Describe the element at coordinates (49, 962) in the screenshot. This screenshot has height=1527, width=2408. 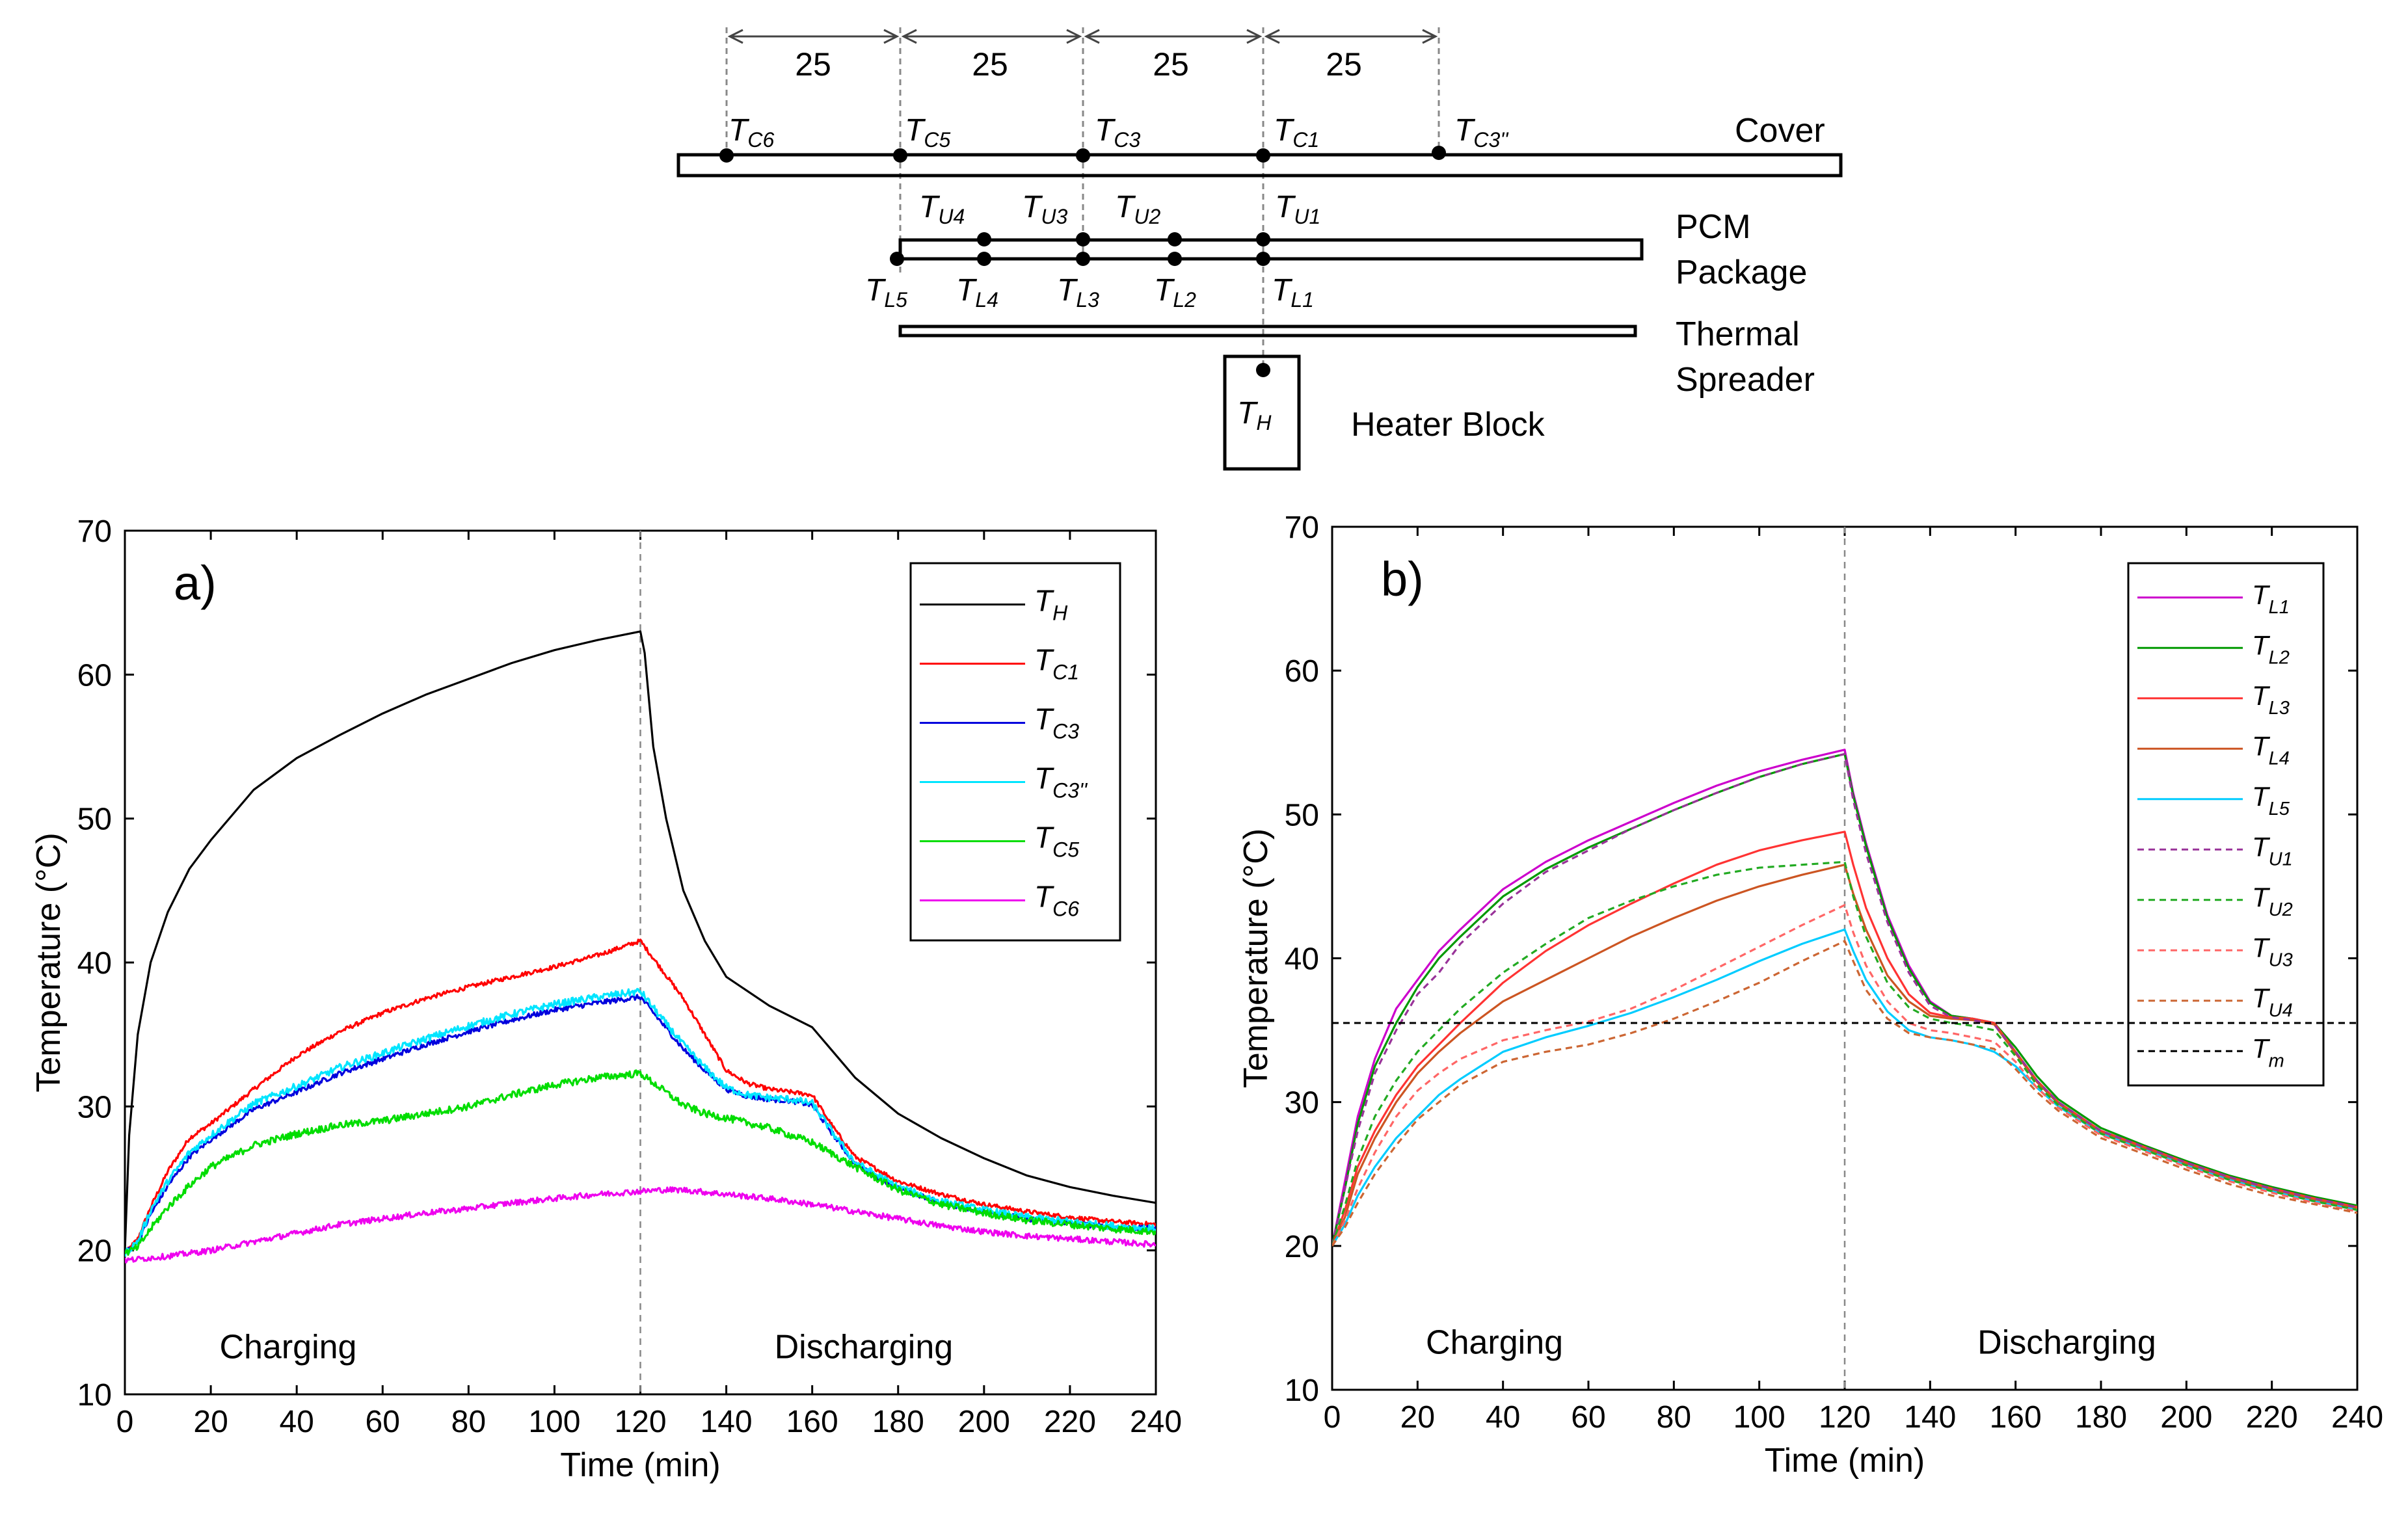
I see `y-axis-label: Temperature (°C)` at that location.